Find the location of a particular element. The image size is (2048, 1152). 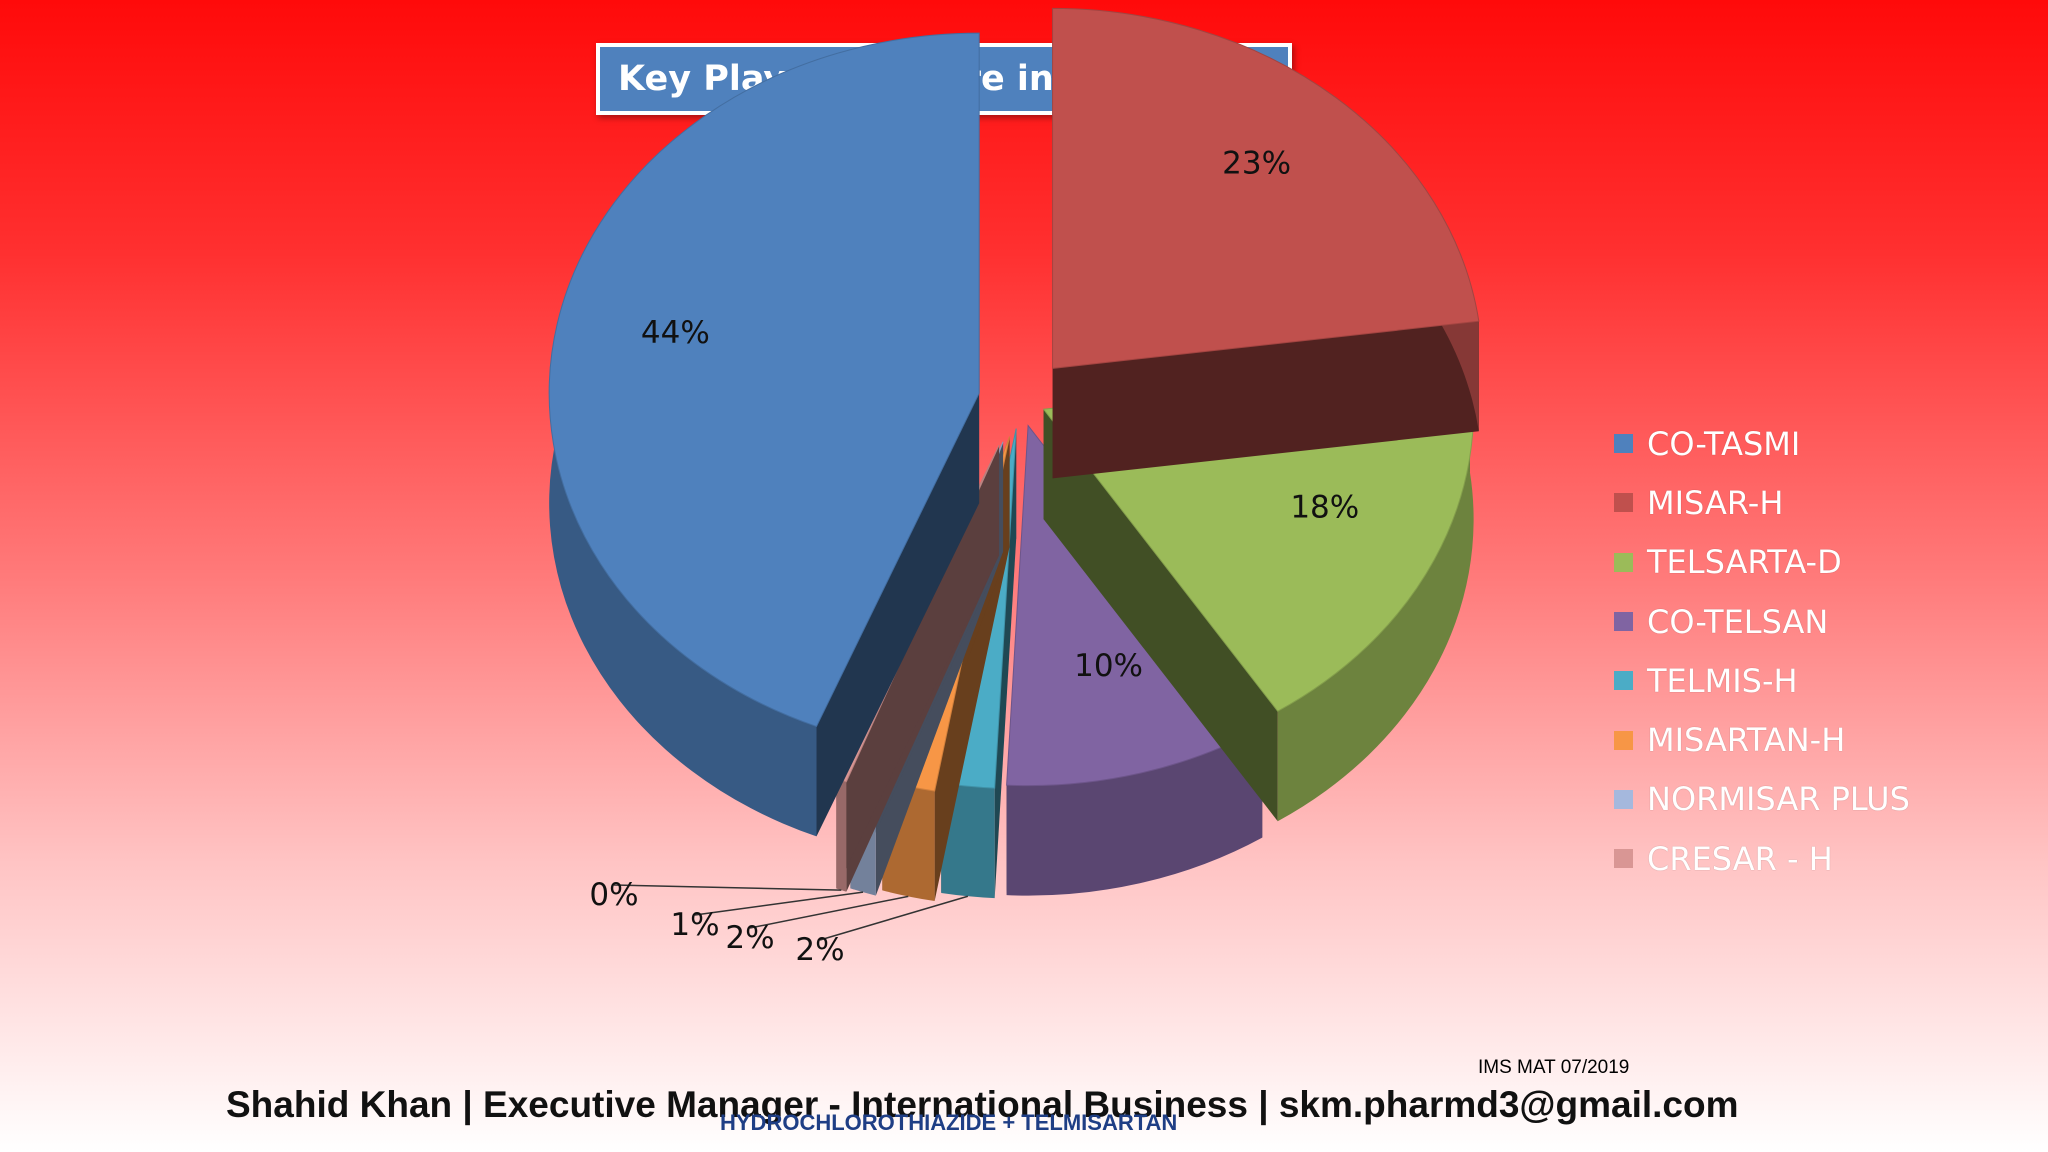

data-label-misartan-h: 2% is located at coordinates (749, 938).